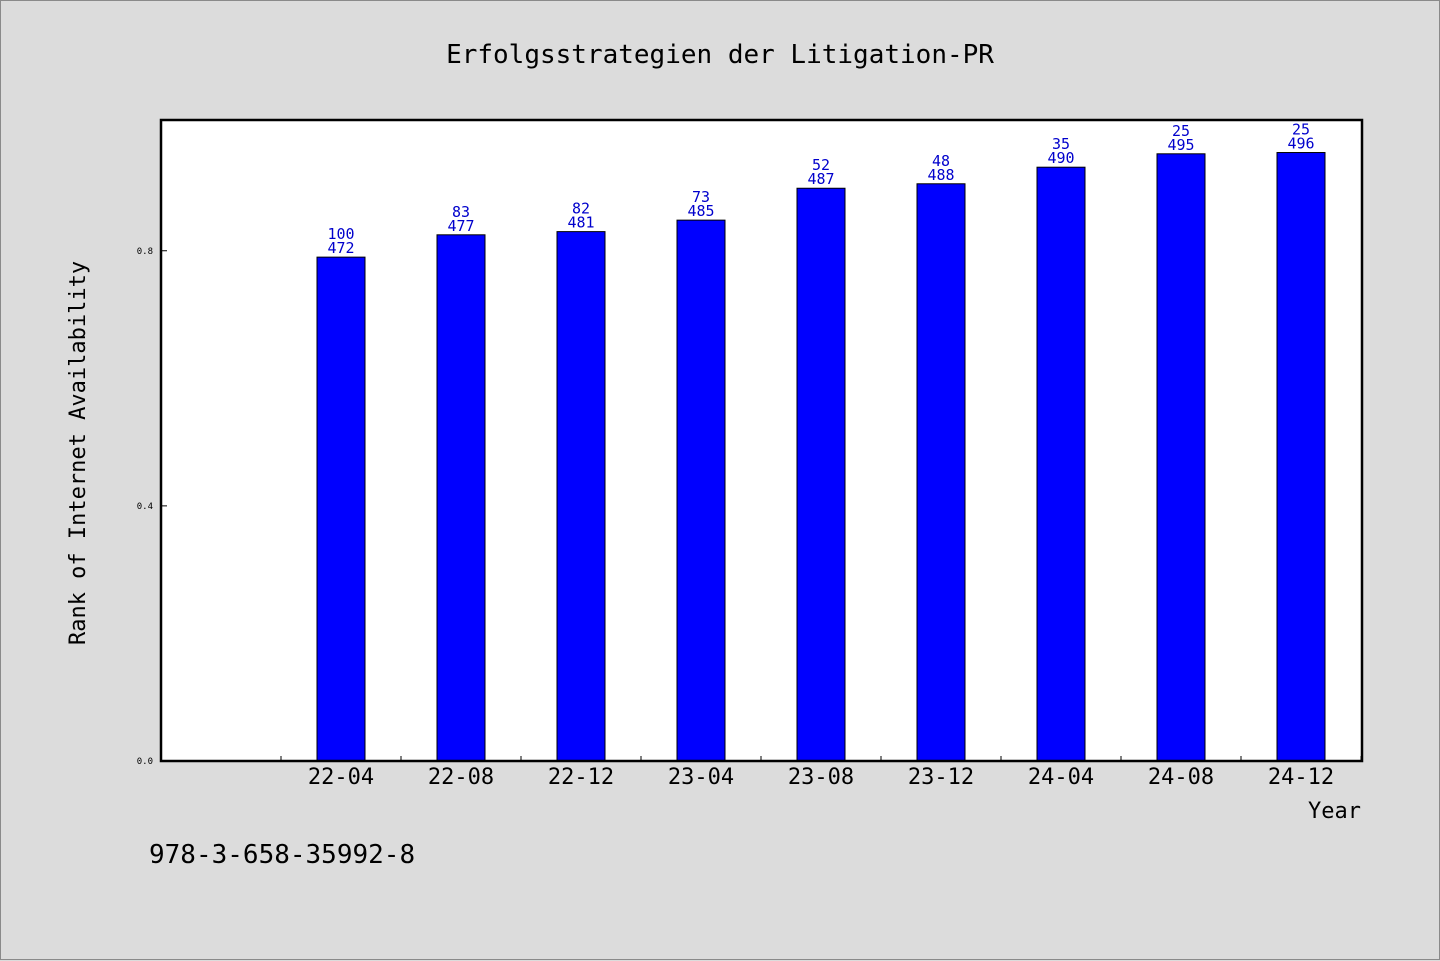 The image size is (1440, 961). What do you see at coordinates (701, 197) in the screenshot?
I see `data-label-top-23-04: 73` at bounding box center [701, 197].